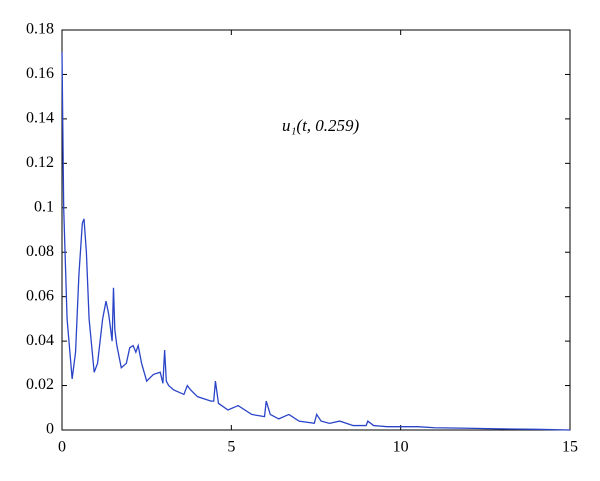 This screenshot has width=600, height=481. What do you see at coordinates (44, 206) in the screenshot?
I see `y-tick-label: 0.1` at bounding box center [44, 206].